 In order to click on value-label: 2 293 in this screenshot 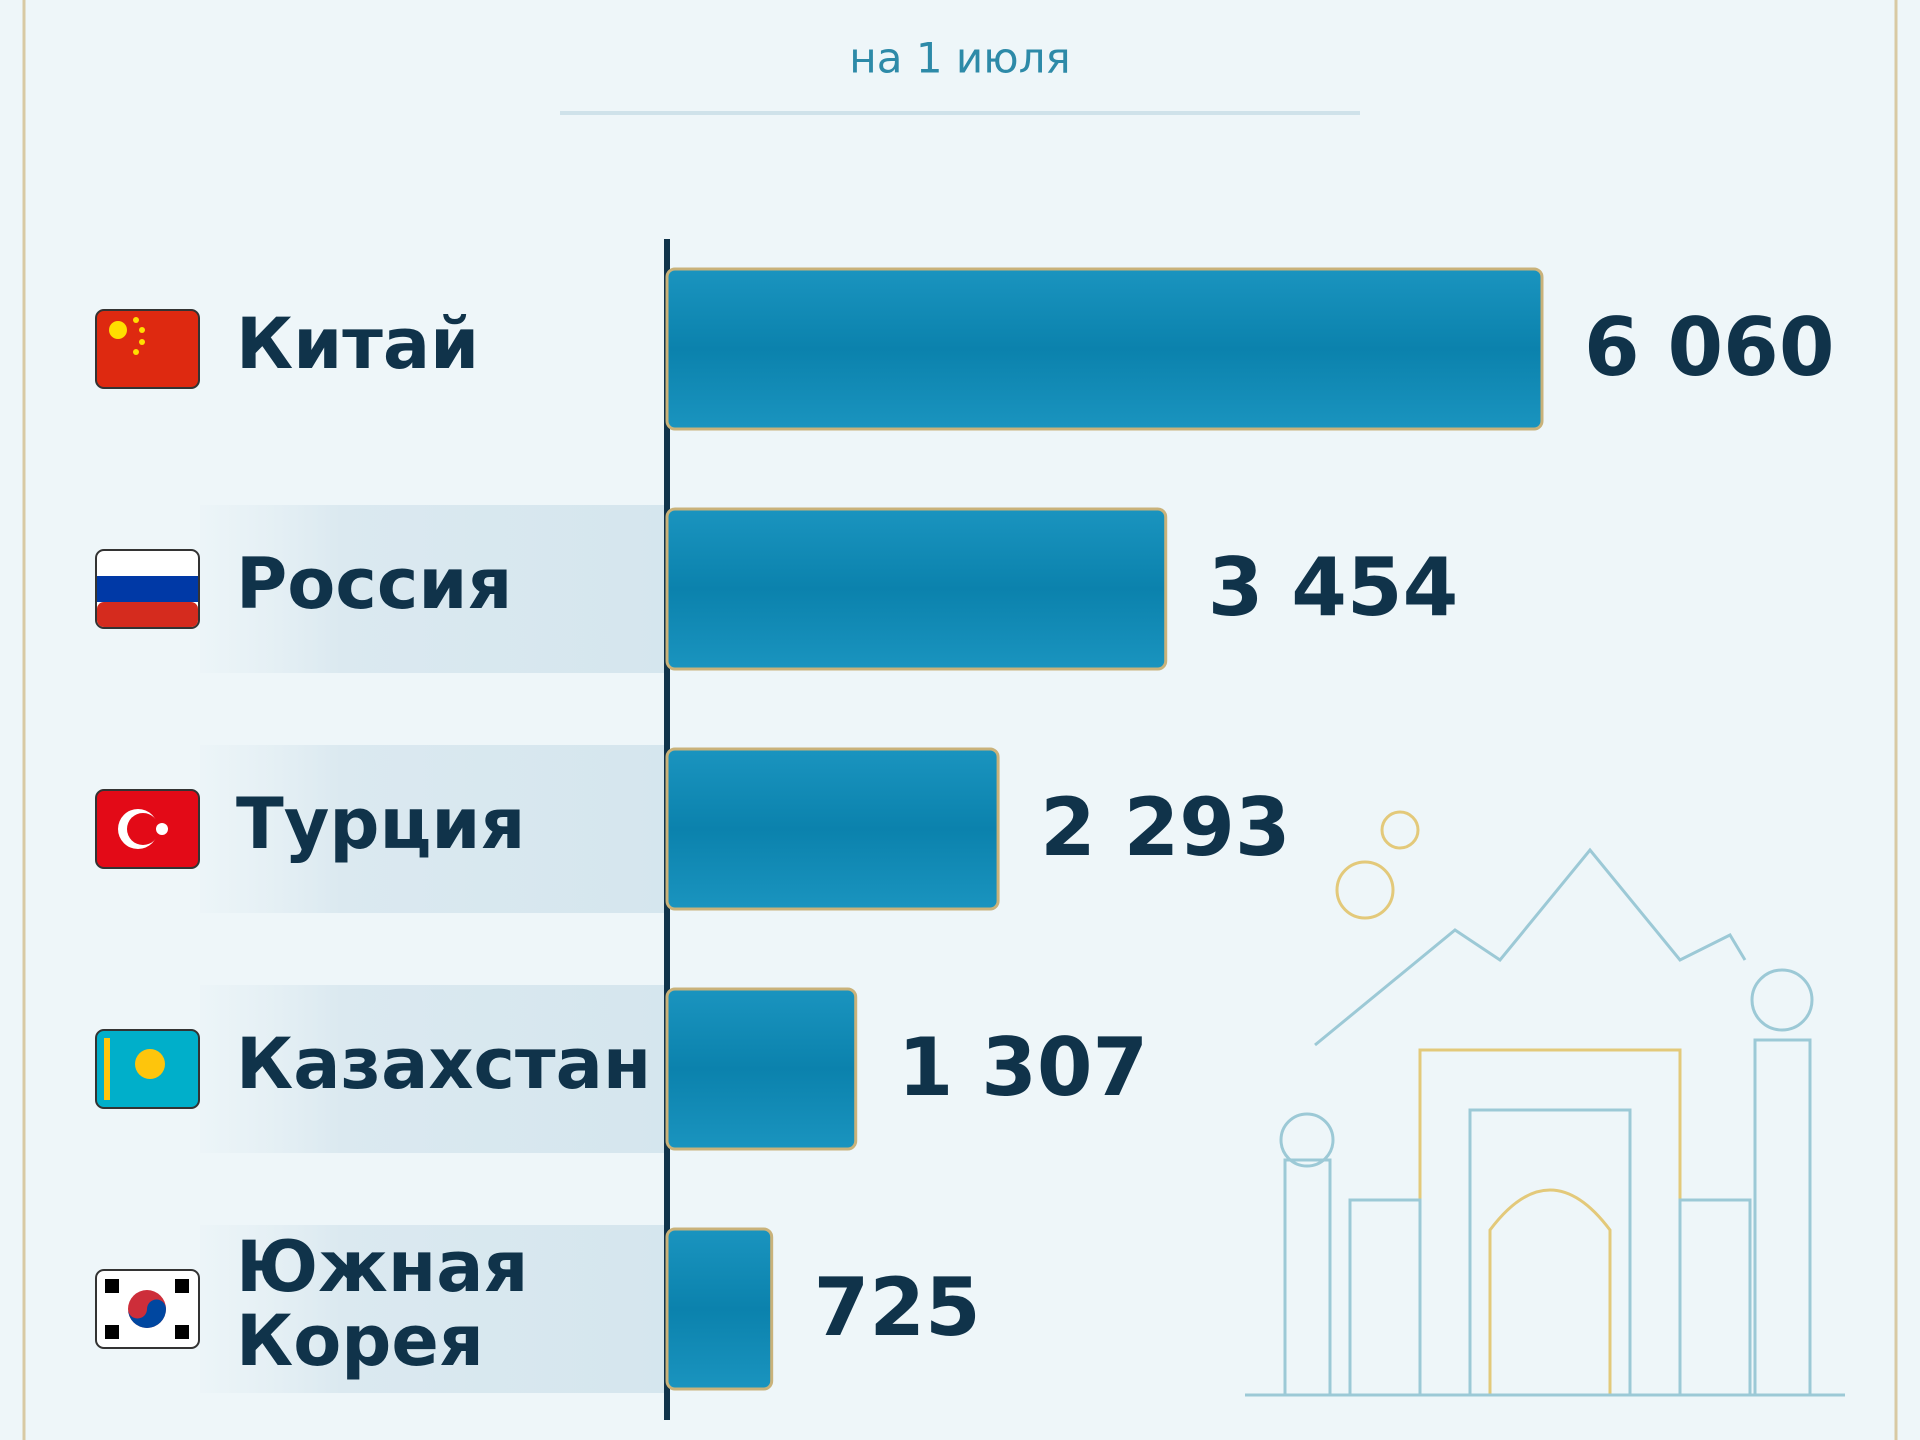, I will do `click(1165, 827)`.